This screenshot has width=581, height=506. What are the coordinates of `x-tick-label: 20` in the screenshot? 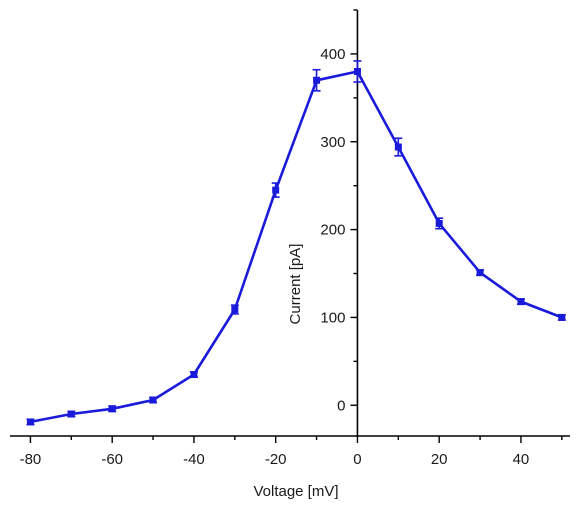 It's located at (439, 459).